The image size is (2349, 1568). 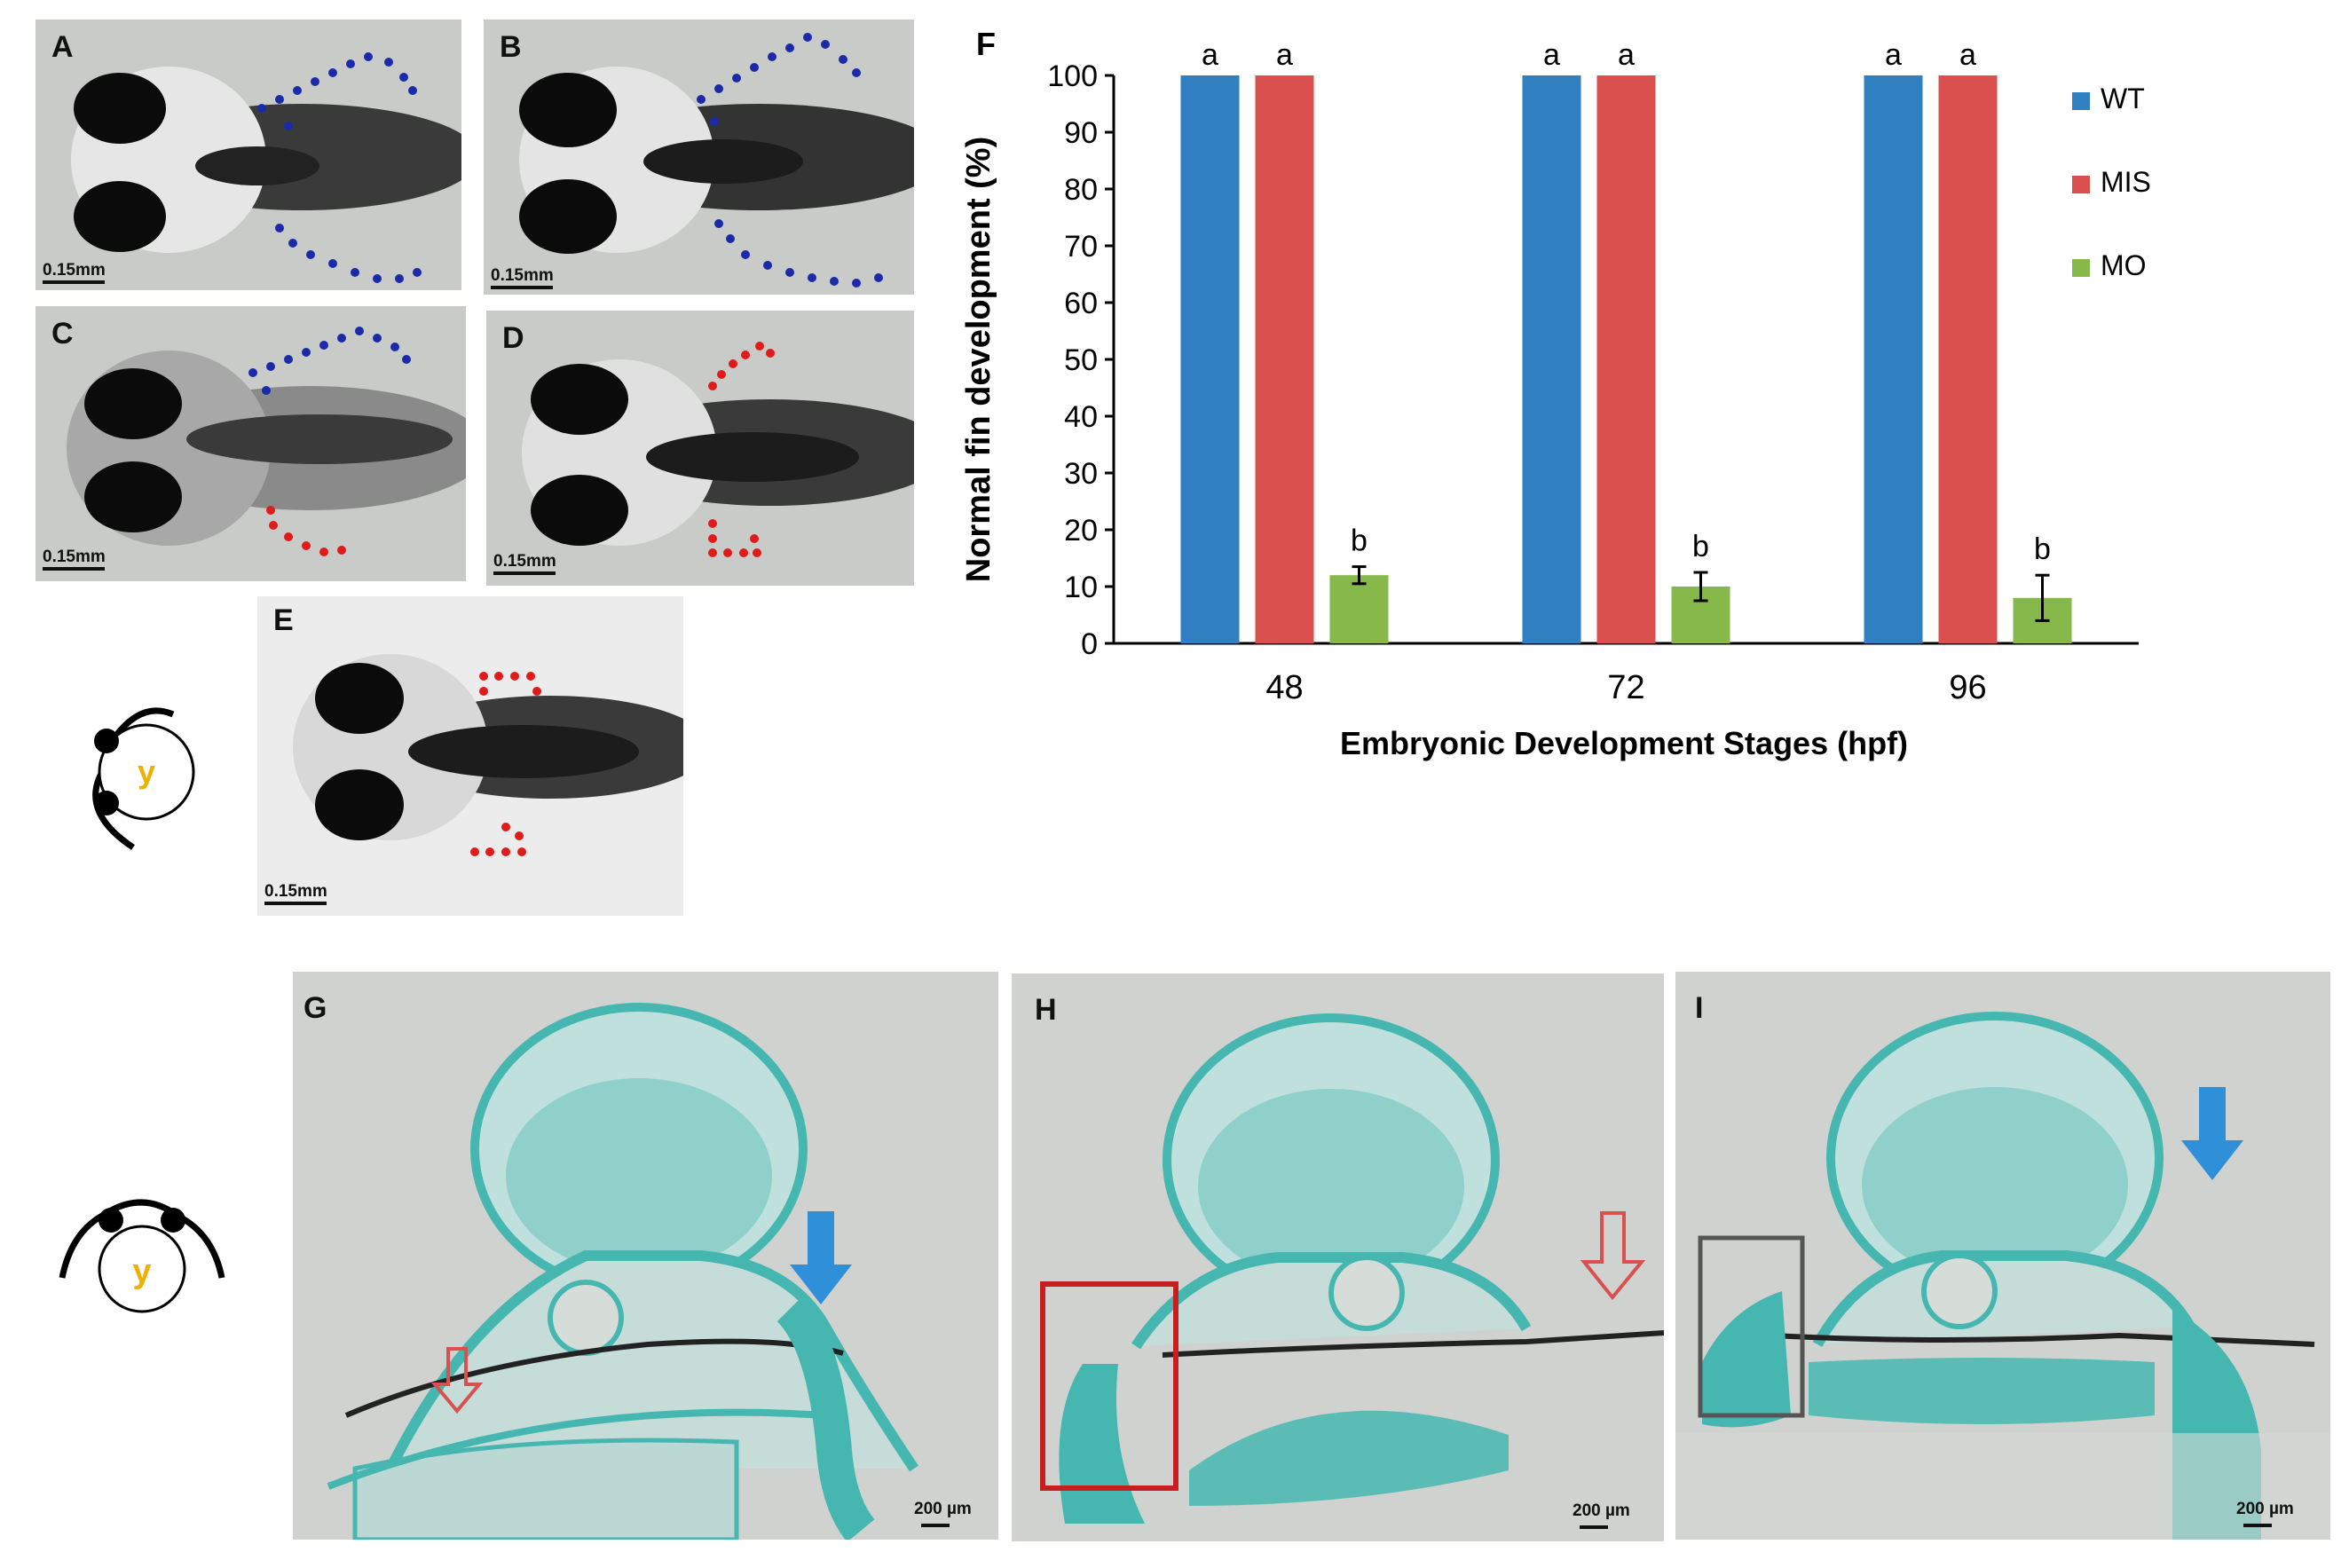 What do you see at coordinates (2081, 268) in the screenshot?
I see `legend-swatch-mo` at bounding box center [2081, 268].